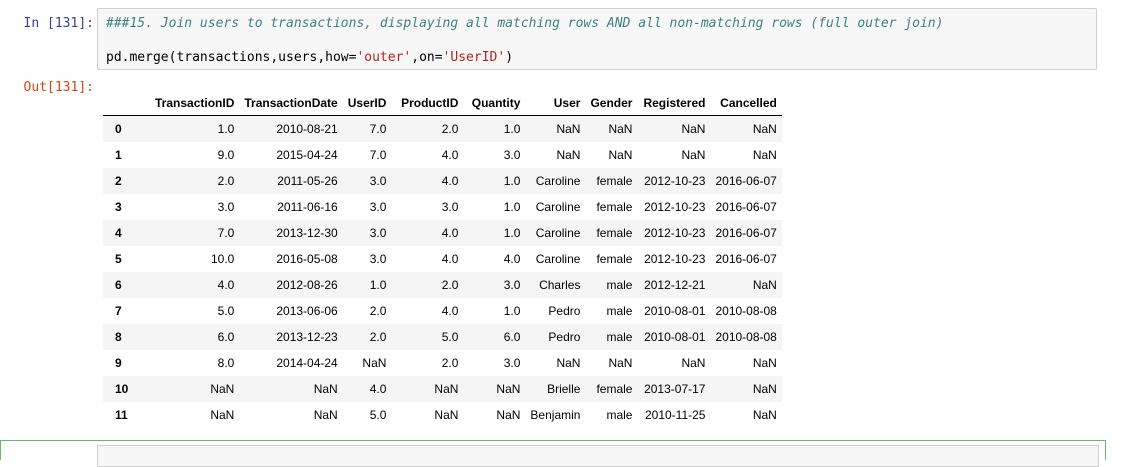  Describe the element at coordinates (307, 207) in the screenshot. I see `table-cell: 2011-06-16` at that location.